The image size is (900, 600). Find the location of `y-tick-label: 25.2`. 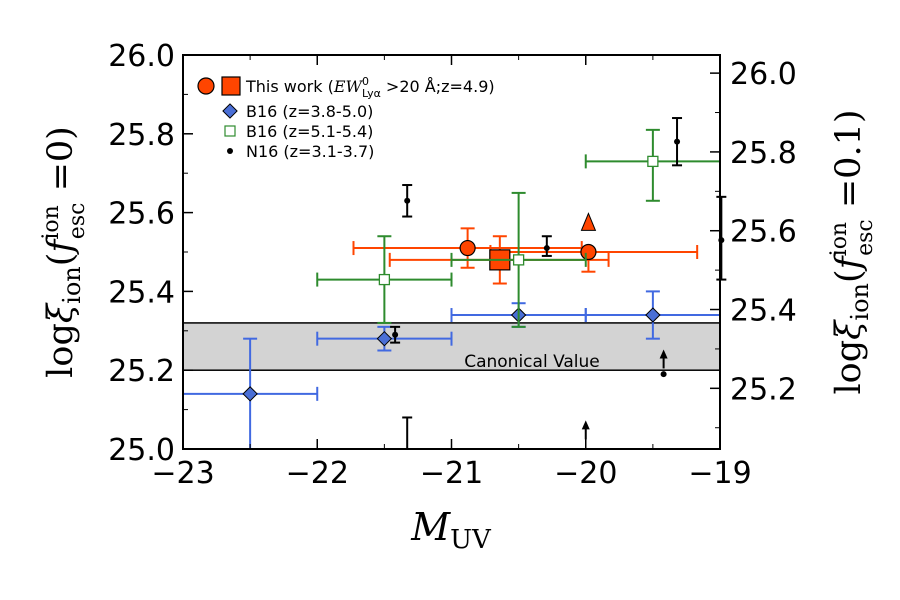

y-tick-label: 25.2 is located at coordinates (141, 371).